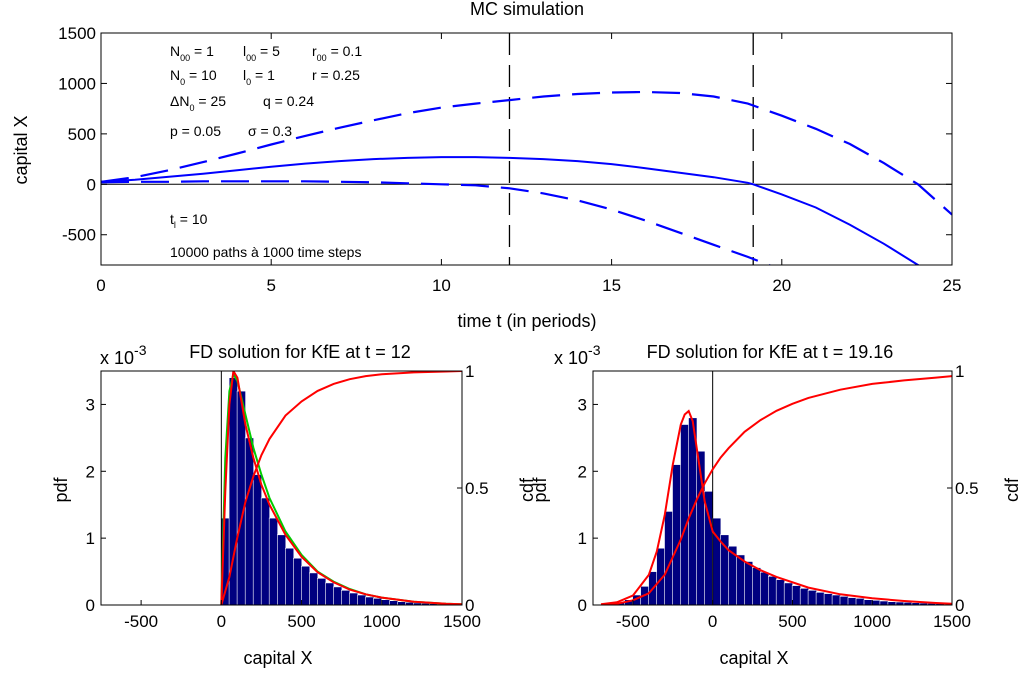 The image size is (1024, 673). Describe the element at coordinates (469, 605) in the screenshot. I see `bl-y2tick-label: 0` at that location.